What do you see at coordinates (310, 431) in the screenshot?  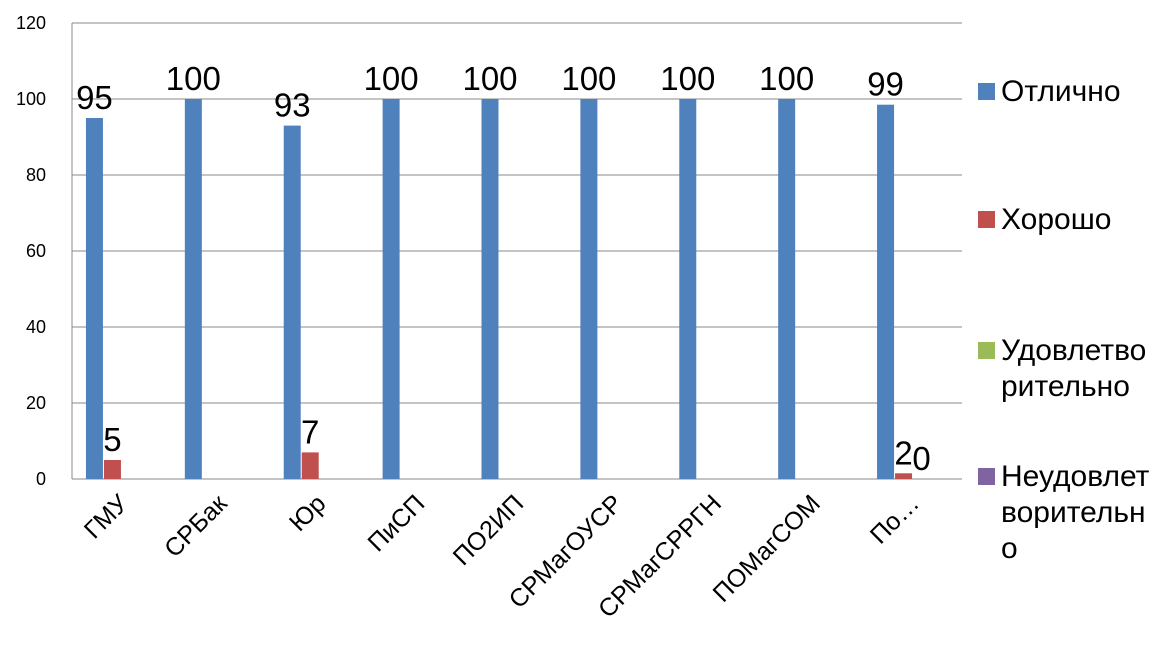 I see `data-label-series-1-2: 7` at bounding box center [310, 431].